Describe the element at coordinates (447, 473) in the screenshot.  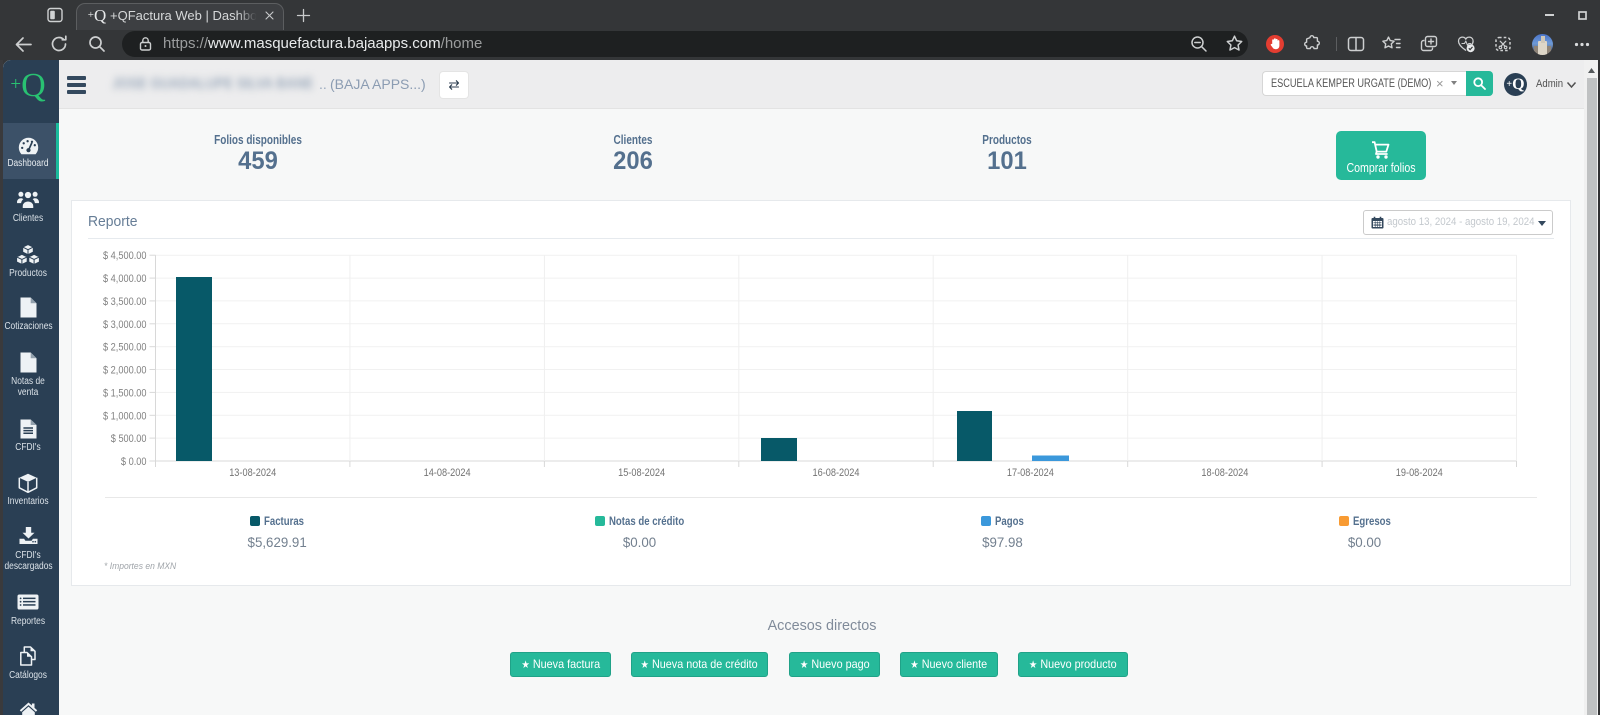
I see `svg-text: 14-08-2024` at that location.